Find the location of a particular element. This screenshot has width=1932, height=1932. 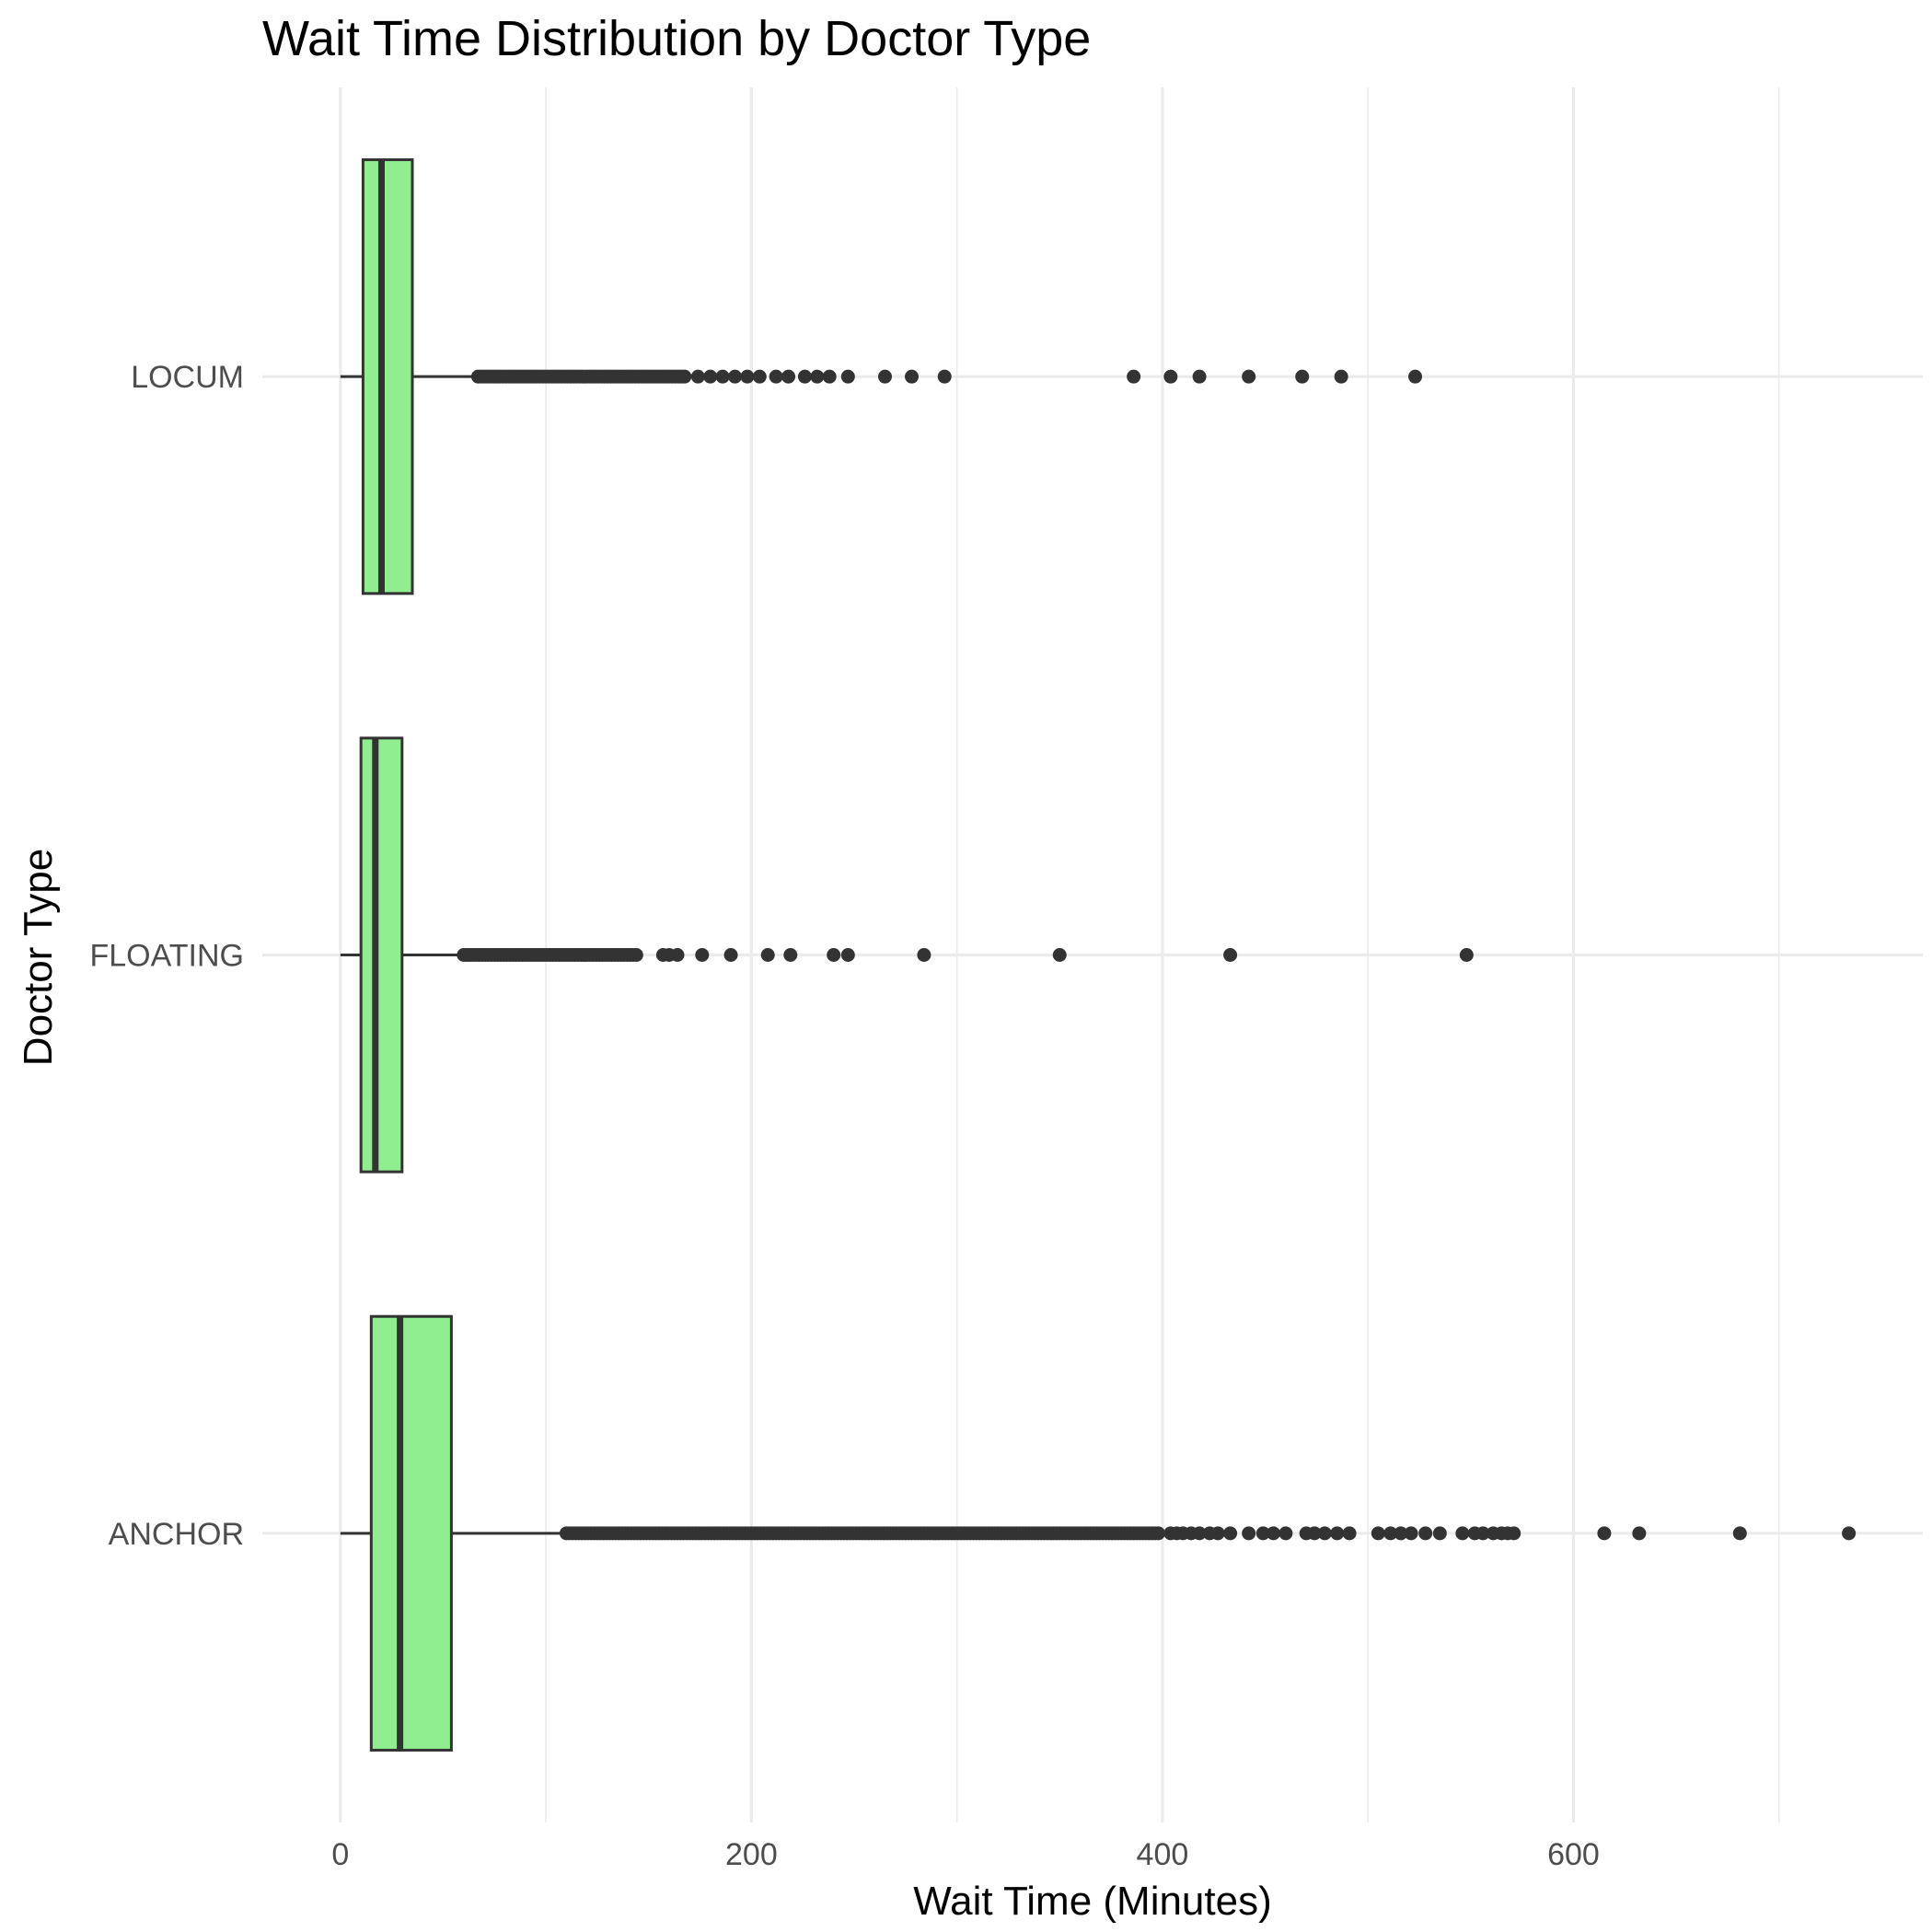

y-axis-title: Doctor Type is located at coordinates (38, 958).